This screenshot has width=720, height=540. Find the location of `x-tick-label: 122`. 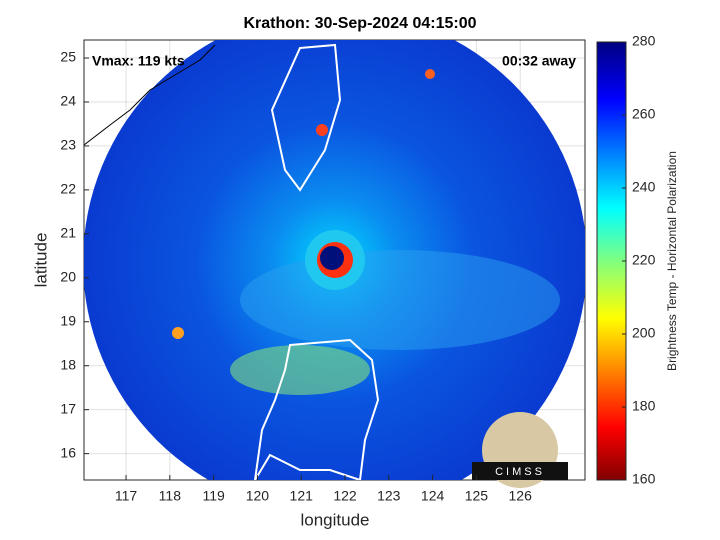

x-tick-label: 122 is located at coordinates (345, 496).